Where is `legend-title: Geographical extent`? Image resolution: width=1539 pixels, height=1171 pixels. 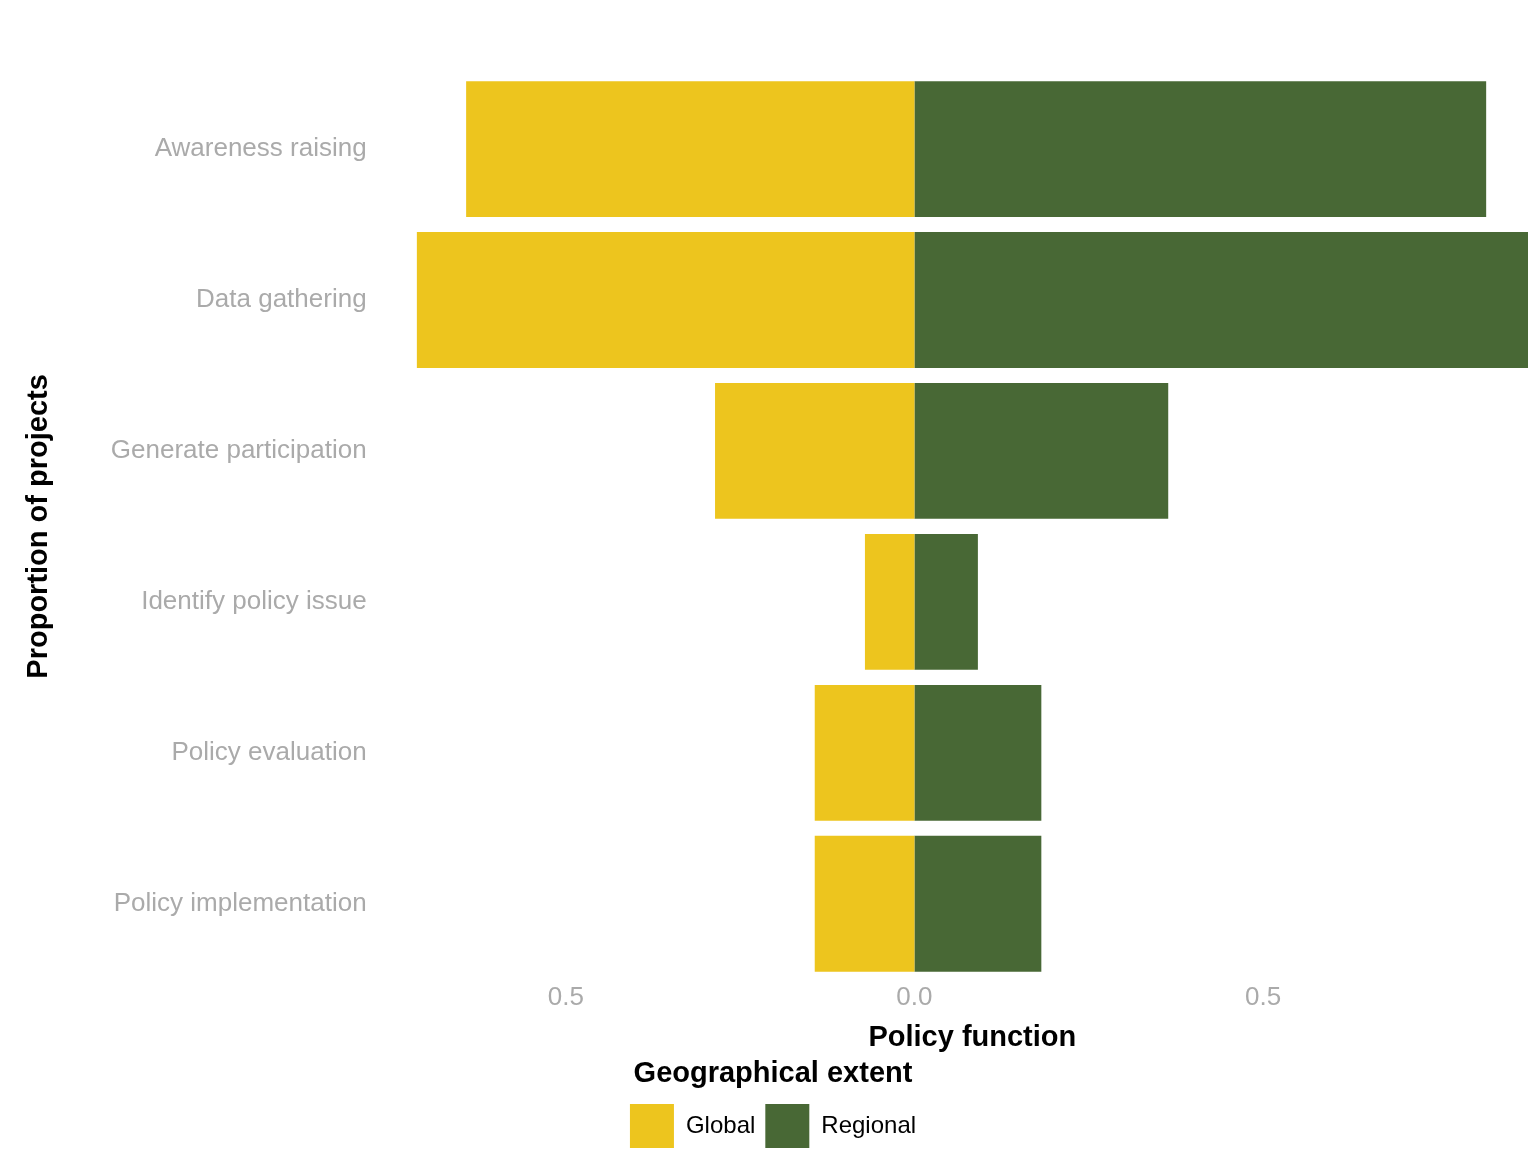
legend-title: Geographical extent is located at coordinates (773, 1071).